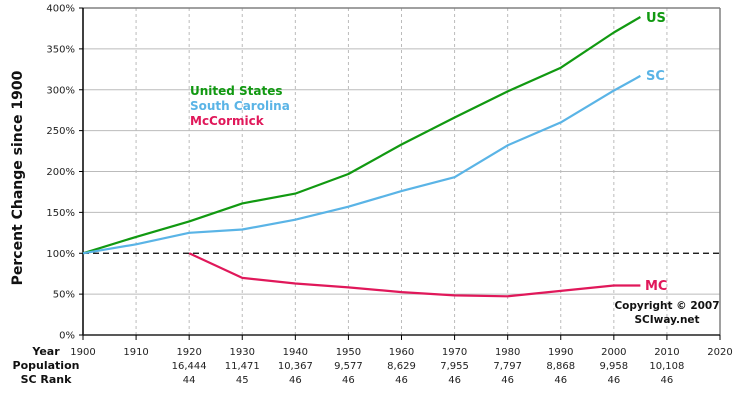 The width and height of the screenshot is (750, 400). What do you see at coordinates (348, 352) in the screenshot?
I see `x-tick-year: 1950` at bounding box center [348, 352].